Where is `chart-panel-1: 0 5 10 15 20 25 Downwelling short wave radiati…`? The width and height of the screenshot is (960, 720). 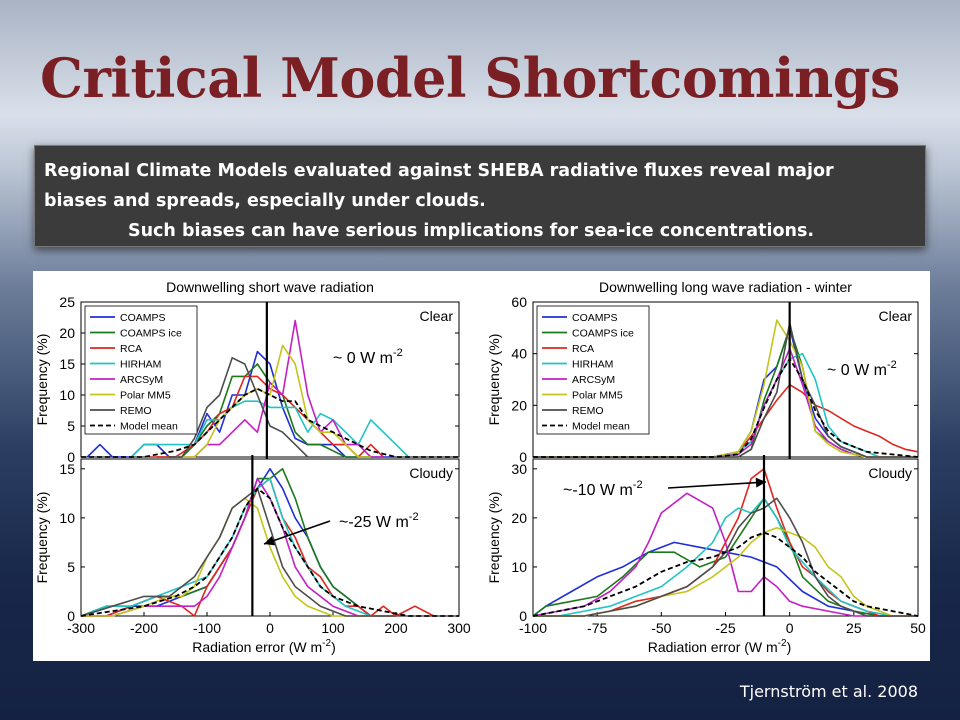 chart-panel-1: 0 5 10 15 20 25 Downwelling short wave radiati… is located at coordinates (247, 372).